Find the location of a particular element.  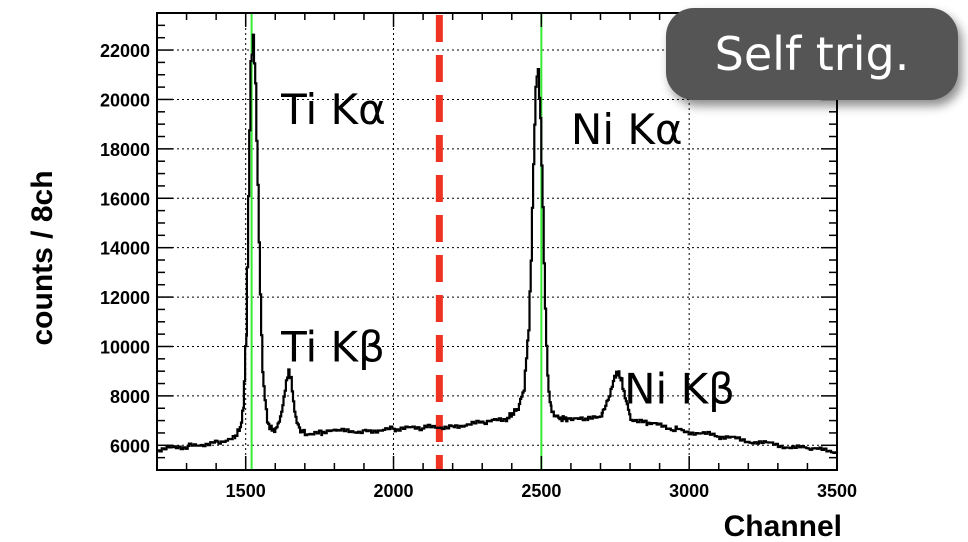

x-tick-label: 1500 is located at coordinates (246, 491).